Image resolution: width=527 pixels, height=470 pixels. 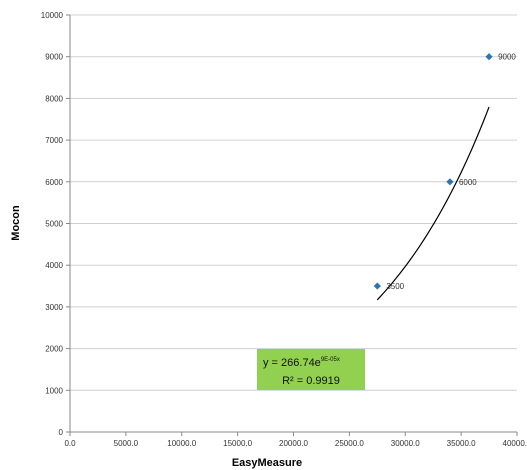 I want to click on y-tick-label: 7000, so click(x=54, y=140).